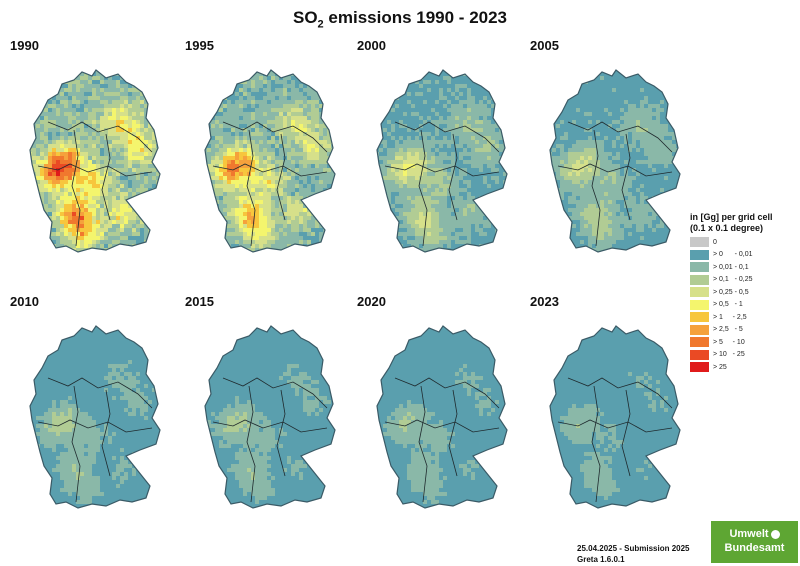 Image resolution: width=800 pixels, height=566 pixels. I want to click on legend-item: > 0,25 - 0,5, so click(740, 292).